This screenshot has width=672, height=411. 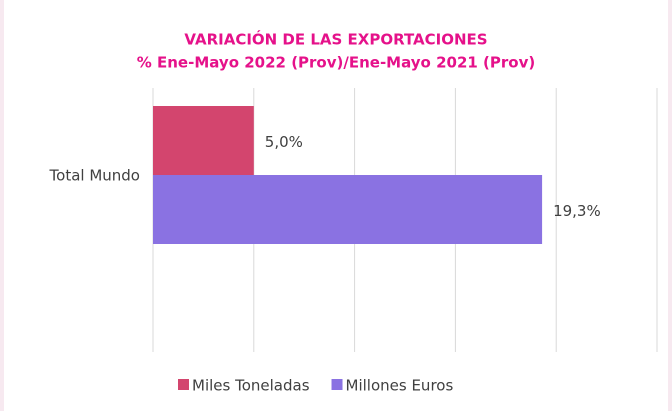 I want to click on data-label: 19,3%, so click(x=577, y=211).